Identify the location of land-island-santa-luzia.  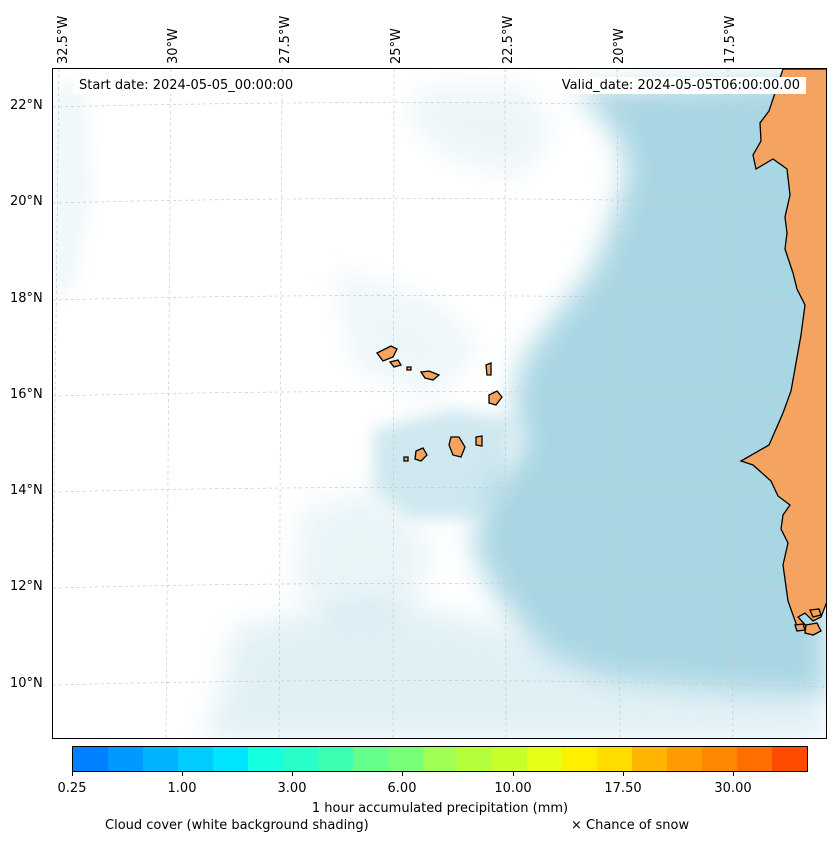
(409, 368).